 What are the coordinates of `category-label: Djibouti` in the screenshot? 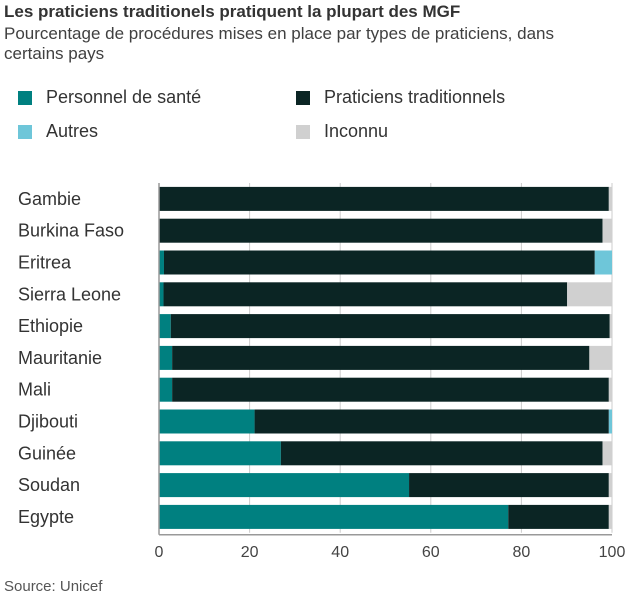 It's located at (48, 422).